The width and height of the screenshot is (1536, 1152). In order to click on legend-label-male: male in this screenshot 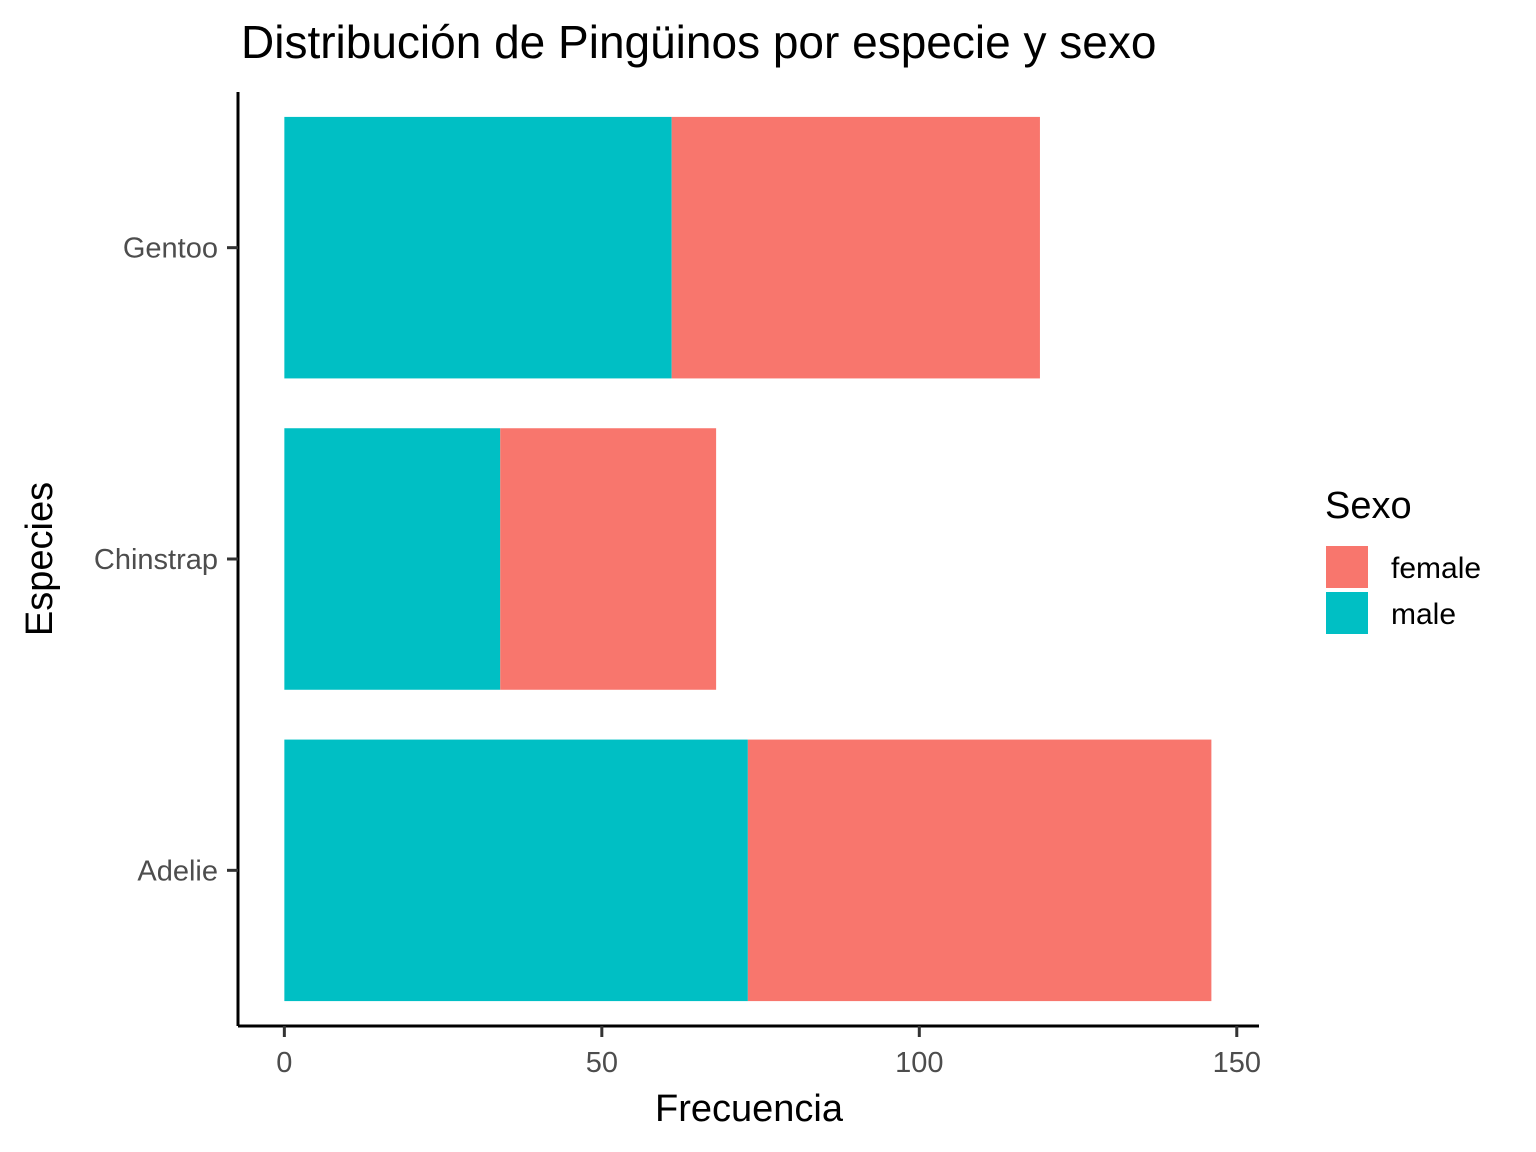, I will do `click(1423, 614)`.